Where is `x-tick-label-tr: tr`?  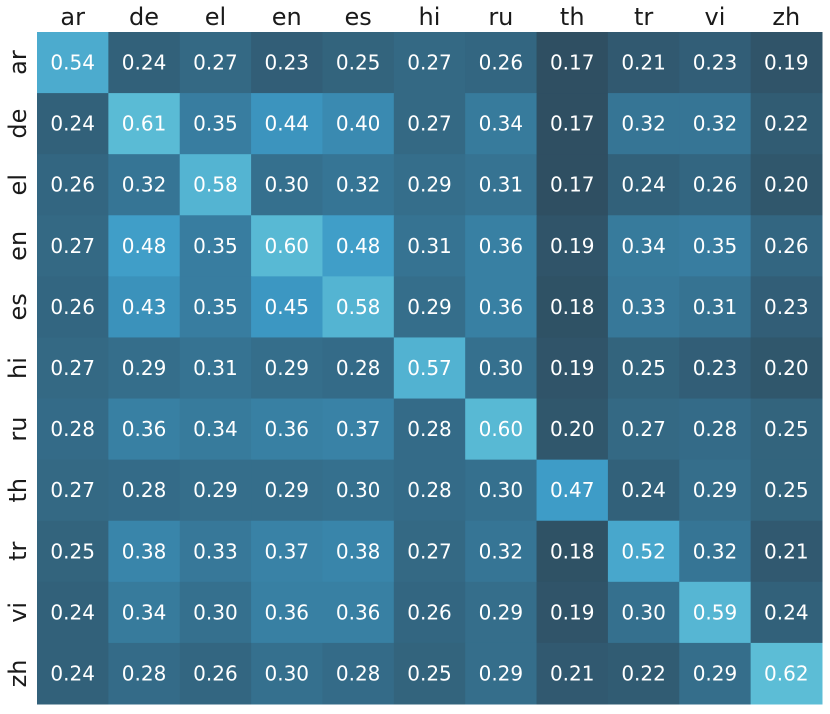 x-tick-label-tr: tr is located at coordinates (643, 17).